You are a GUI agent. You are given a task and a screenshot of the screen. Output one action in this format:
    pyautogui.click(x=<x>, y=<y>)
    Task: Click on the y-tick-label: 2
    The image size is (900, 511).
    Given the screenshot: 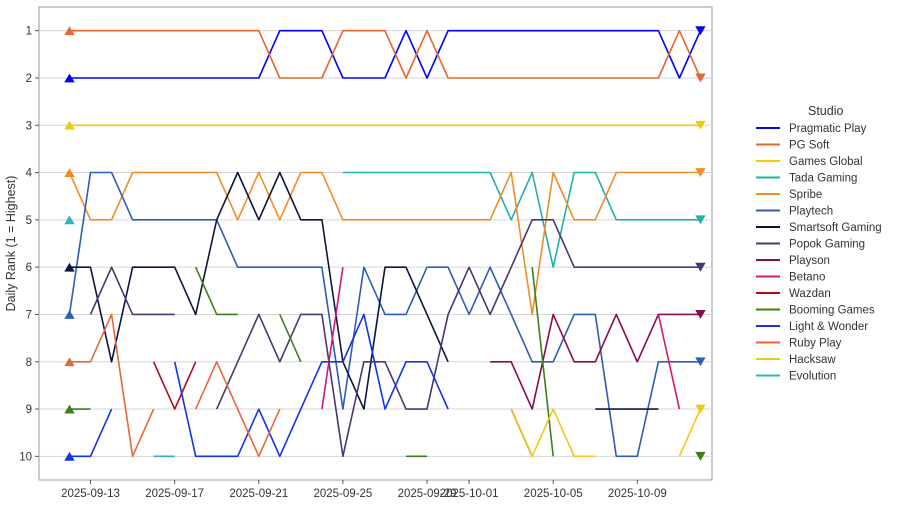 What is the action you would take?
    pyautogui.click(x=29, y=79)
    